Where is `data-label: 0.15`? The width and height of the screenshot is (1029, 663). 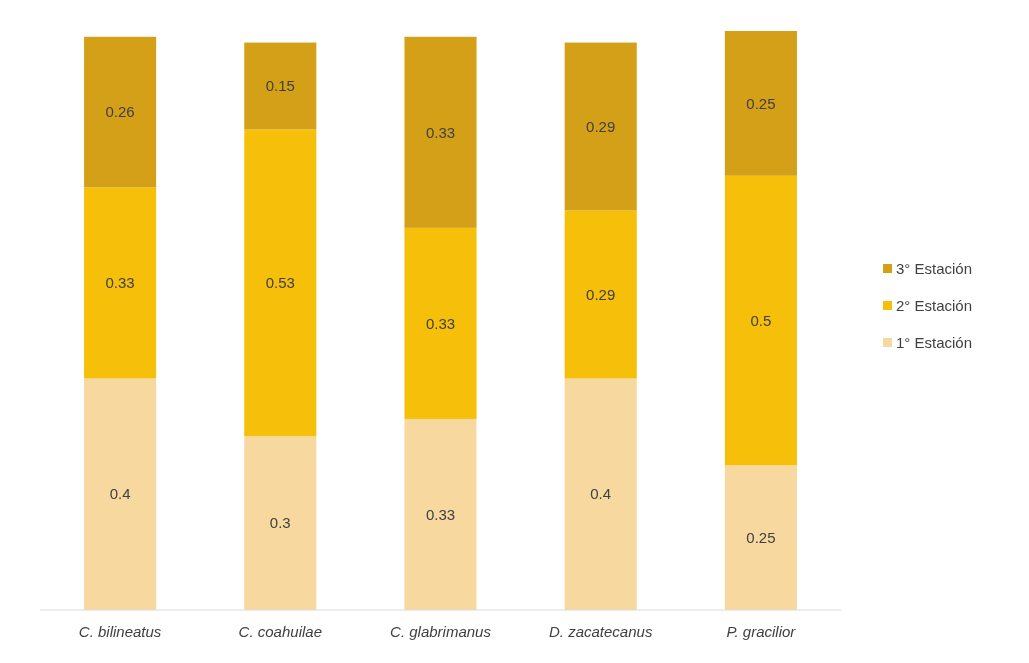 data-label: 0.15 is located at coordinates (280, 86).